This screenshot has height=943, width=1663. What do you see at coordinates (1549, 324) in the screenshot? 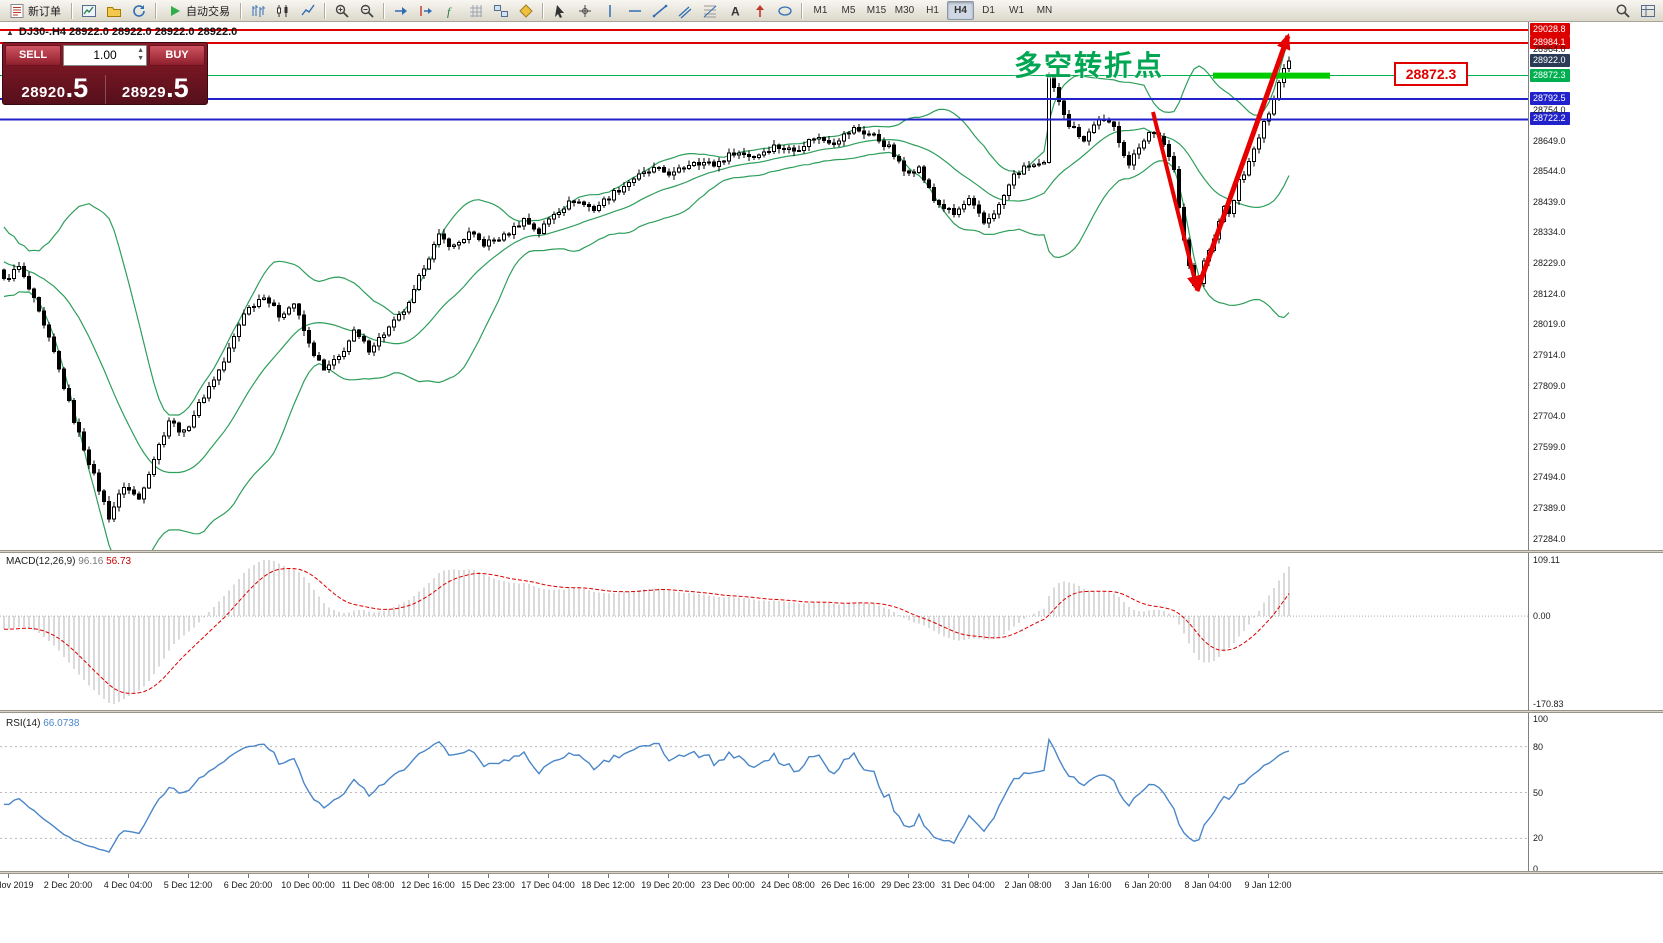
I see `price-axis-tick: 28019.0` at bounding box center [1549, 324].